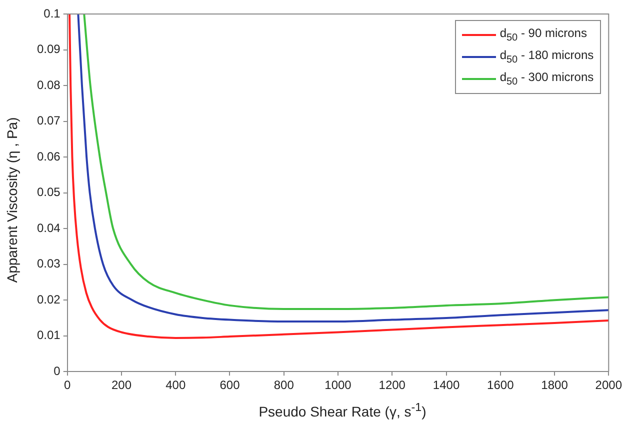  I want to click on legend-label: d$_{50}$ - 300 microns, so click(547, 79).